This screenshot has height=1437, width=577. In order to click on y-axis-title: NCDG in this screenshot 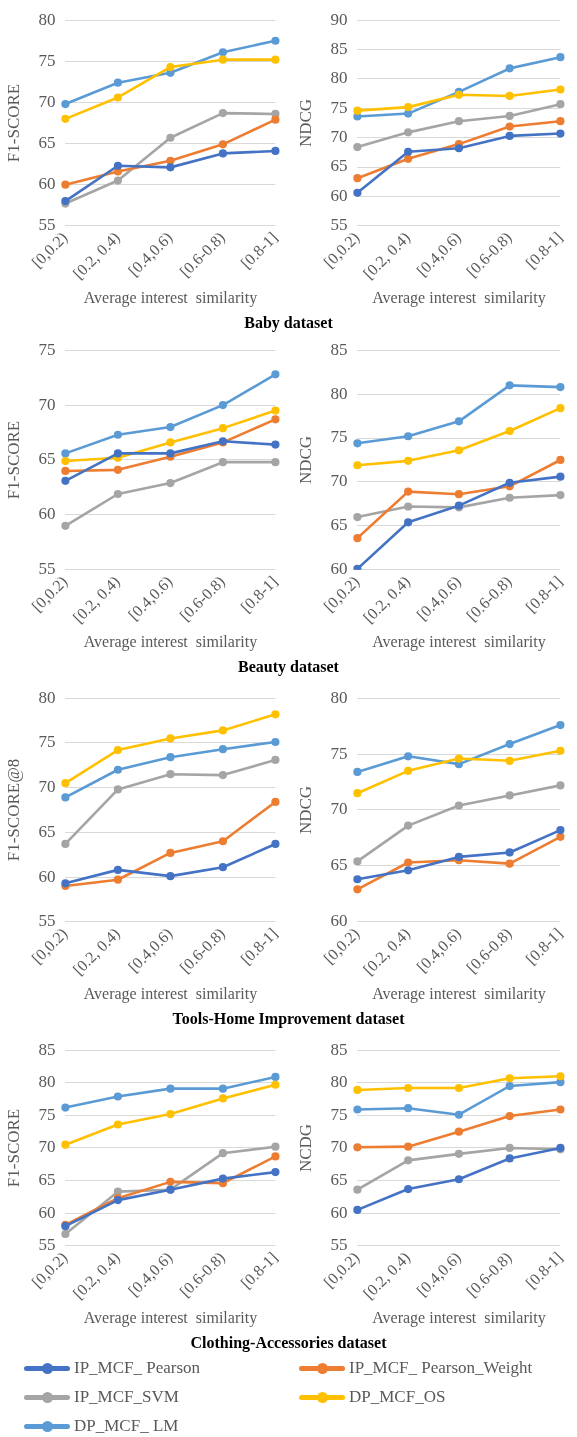, I will do `click(305, 1148)`.